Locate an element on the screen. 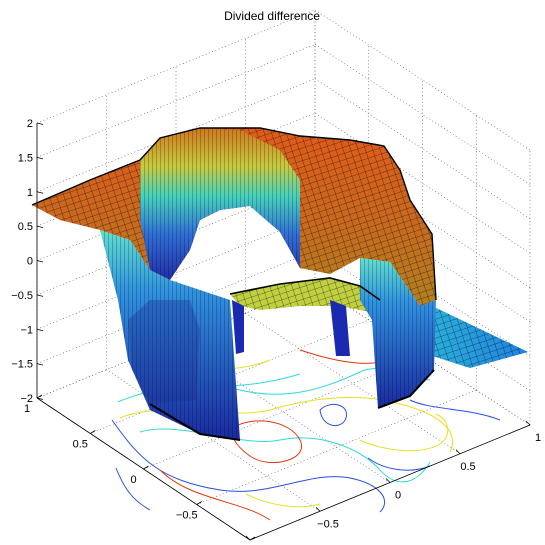 The height and width of the screenshot is (545, 545). z-tick-label: 0.5 is located at coordinates (25, 227).